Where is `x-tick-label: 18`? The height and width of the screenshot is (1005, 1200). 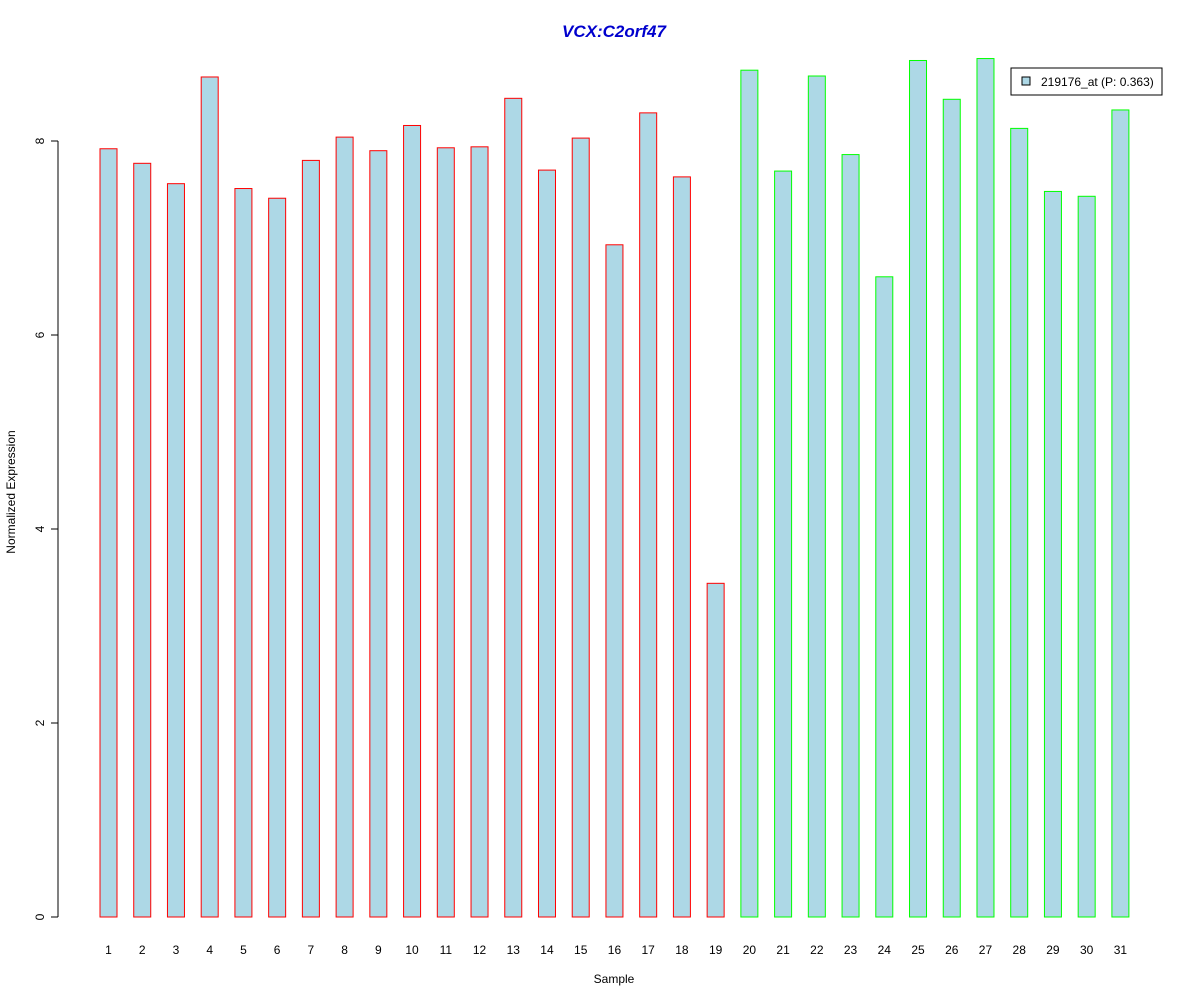
x-tick-label: 18 is located at coordinates (682, 950).